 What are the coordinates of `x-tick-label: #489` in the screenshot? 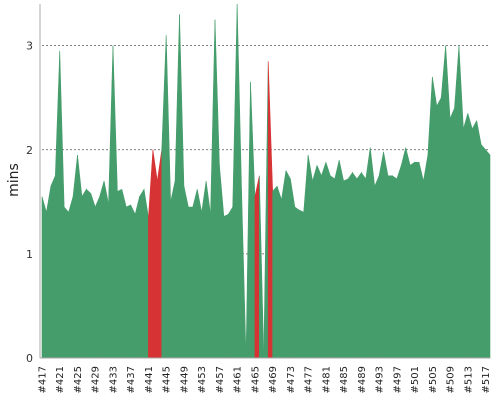 It's located at (362, 379).